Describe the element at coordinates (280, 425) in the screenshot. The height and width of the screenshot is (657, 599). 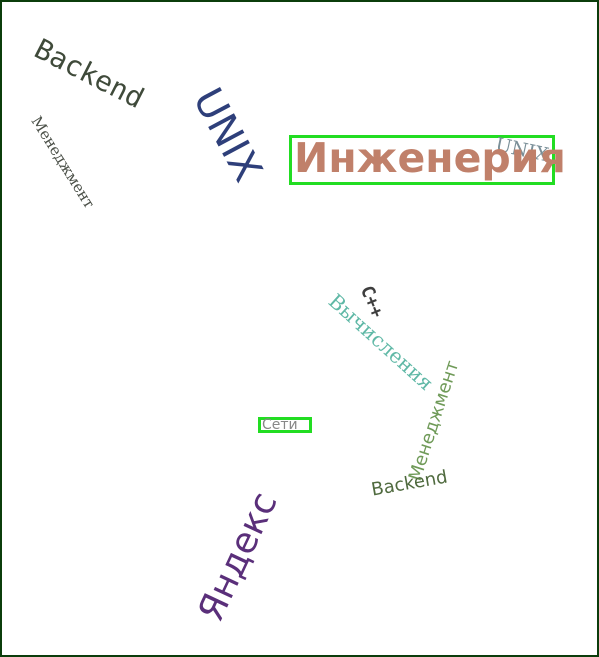
I see `word-seti: Сети` at that location.